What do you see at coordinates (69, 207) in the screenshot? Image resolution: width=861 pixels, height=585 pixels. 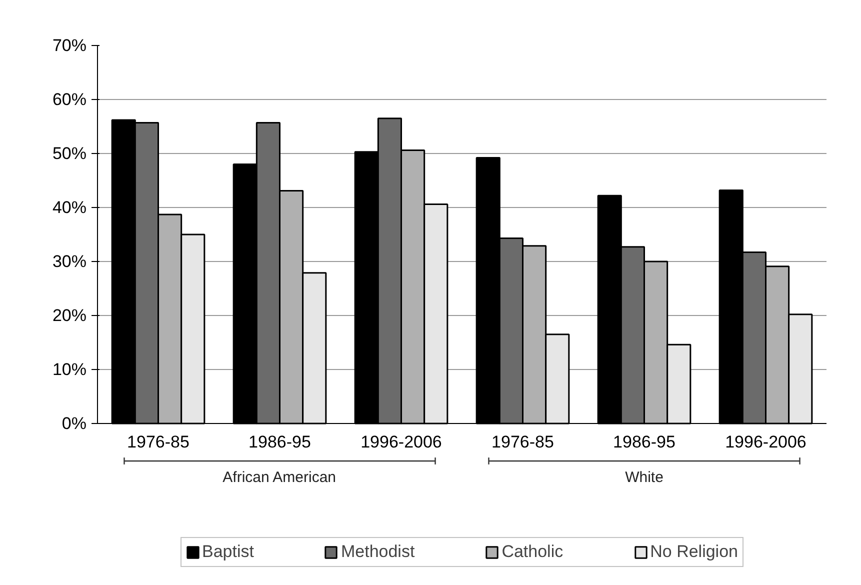 I see `y-tick-label: 40%` at bounding box center [69, 207].